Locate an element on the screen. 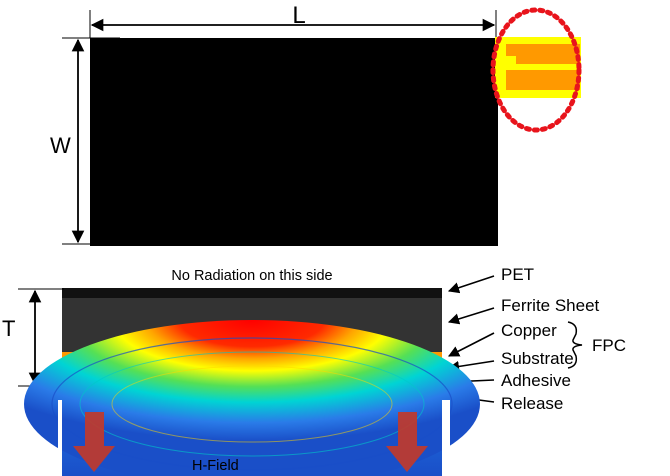 This screenshot has width=670, height=476. no-radiation-label: No Radiation on this side is located at coordinates (251, 276).